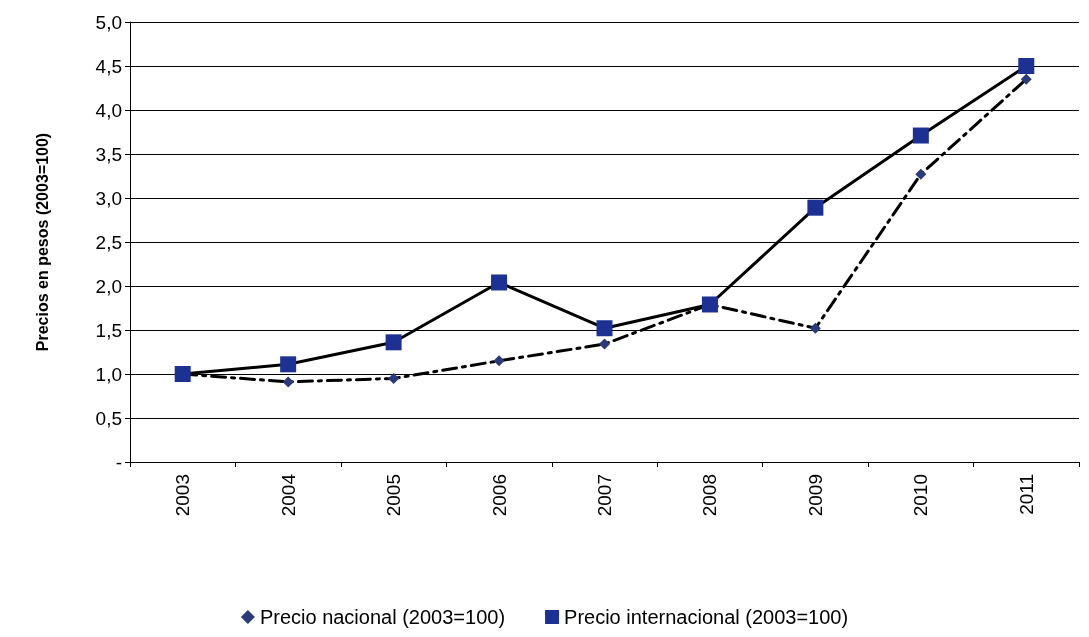 Image resolution: width=1089 pixels, height=637 pixels. I want to click on x-tick-label: 2011, so click(1026, 494).